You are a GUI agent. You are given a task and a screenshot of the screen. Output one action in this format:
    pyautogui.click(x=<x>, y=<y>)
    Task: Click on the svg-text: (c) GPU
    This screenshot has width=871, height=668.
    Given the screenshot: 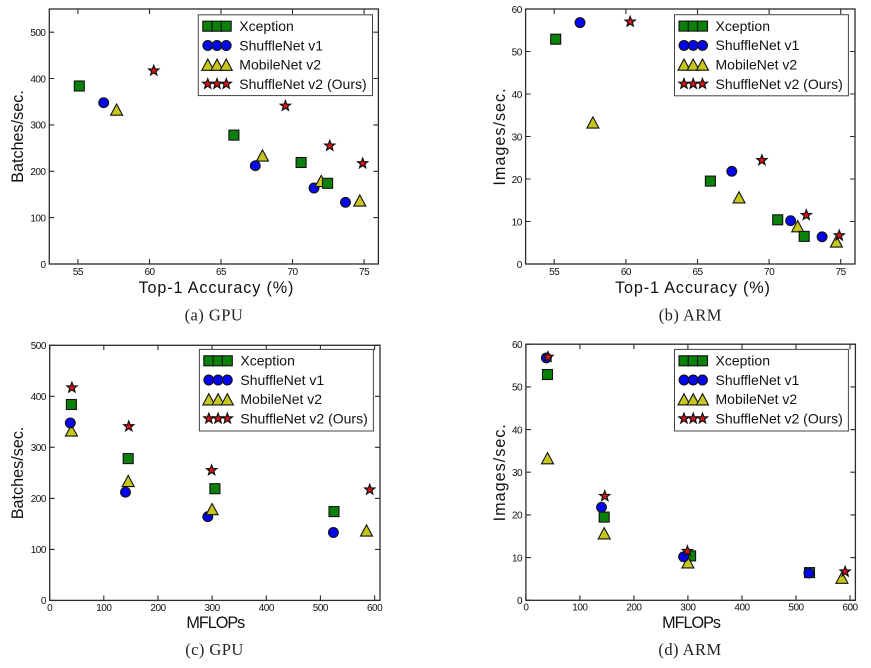 What is the action you would take?
    pyautogui.click(x=214, y=649)
    